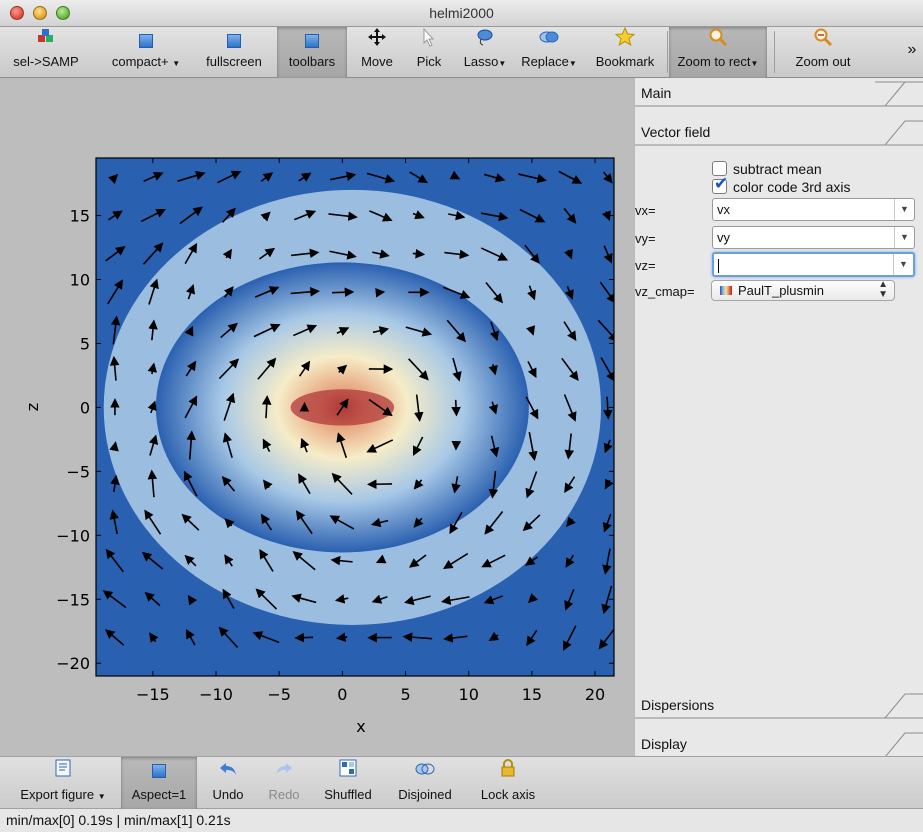 This screenshot has height=832, width=923. Describe the element at coordinates (284, 783) in the screenshot. I see `redo-button: Redo` at that location.